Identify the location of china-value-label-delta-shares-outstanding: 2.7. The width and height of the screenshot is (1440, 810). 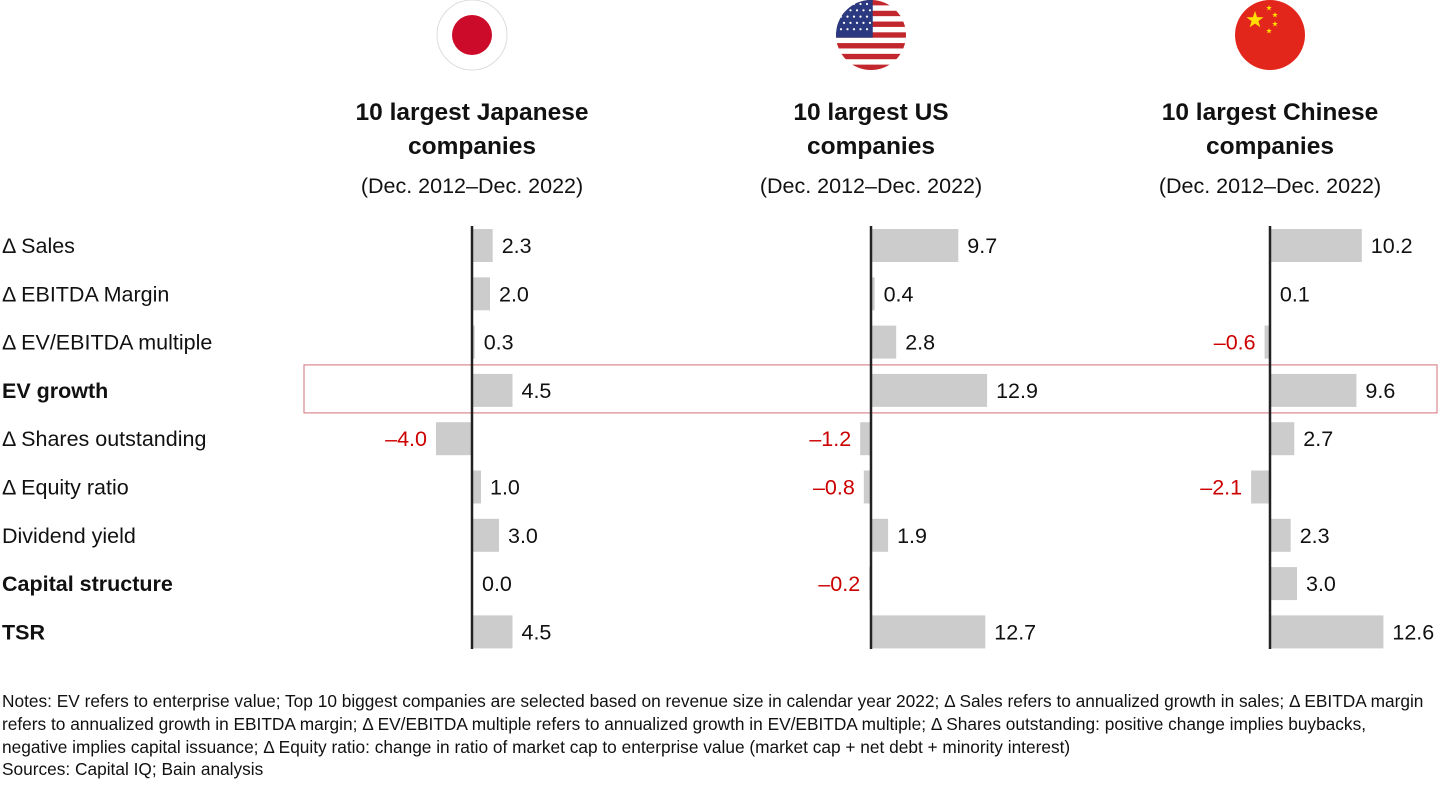
(1318, 439).